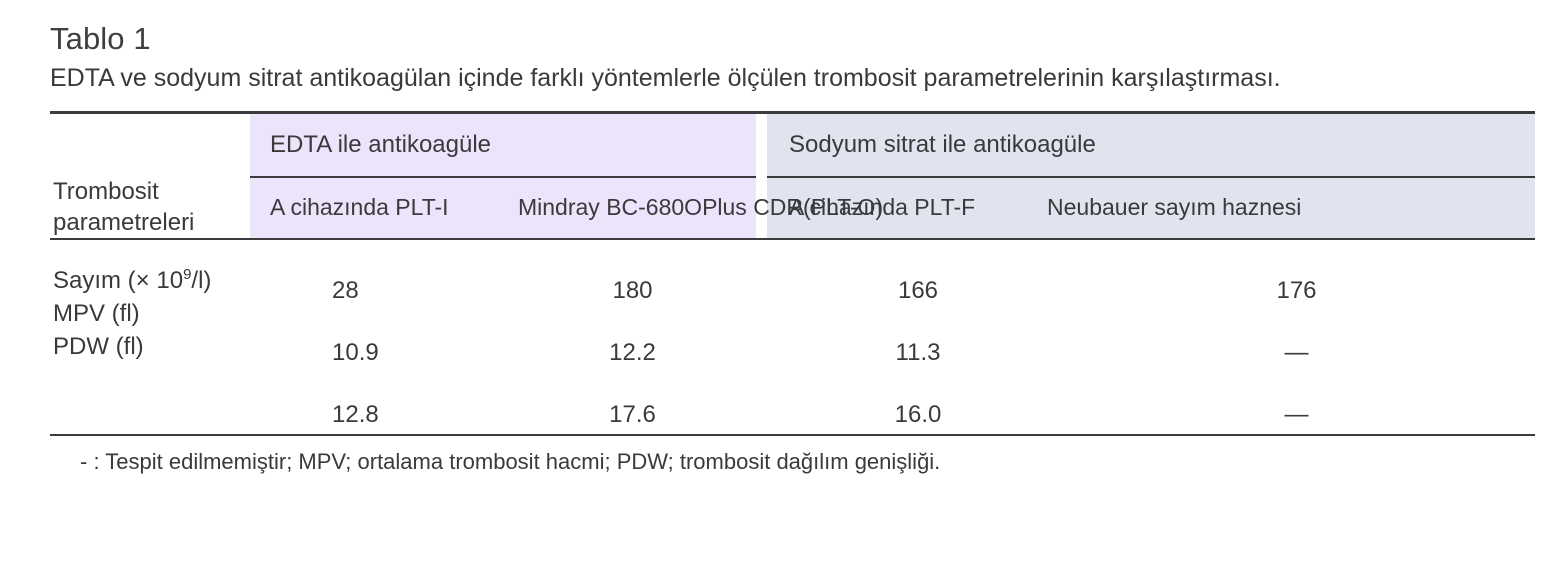  What do you see at coordinates (118, 280) in the screenshot?
I see `row-label-sayim-prefix: Sayım (× 10` at bounding box center [118, 280].